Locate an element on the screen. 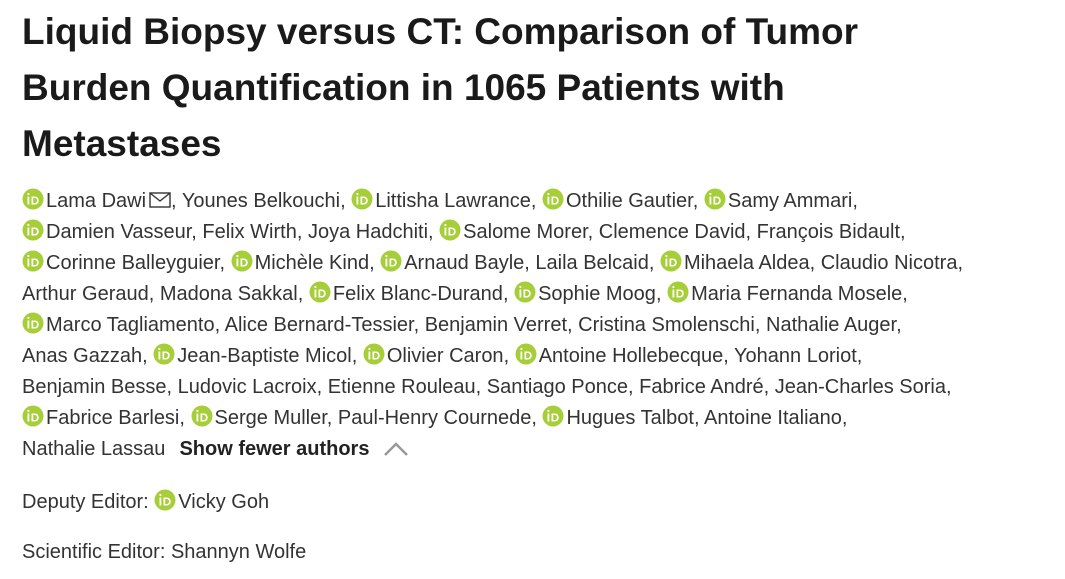 This screenshot has width=1065, height=579. author: Serge Muller is located at coordinates (259, 417).